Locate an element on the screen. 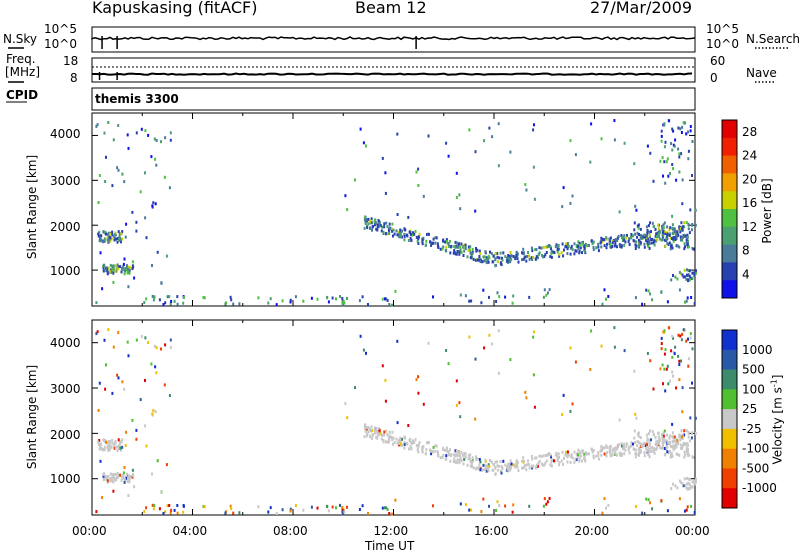  power-colorbar-tick-1: 8 is located at coordinates (746, 251).